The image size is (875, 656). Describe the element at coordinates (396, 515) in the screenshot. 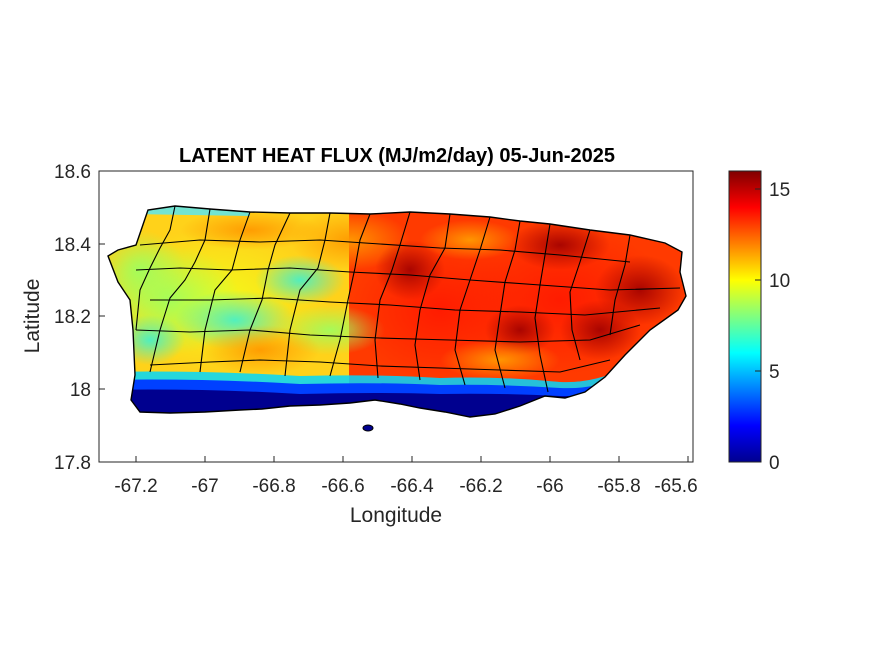

I see `x-axis-label: Longitude` at that location.